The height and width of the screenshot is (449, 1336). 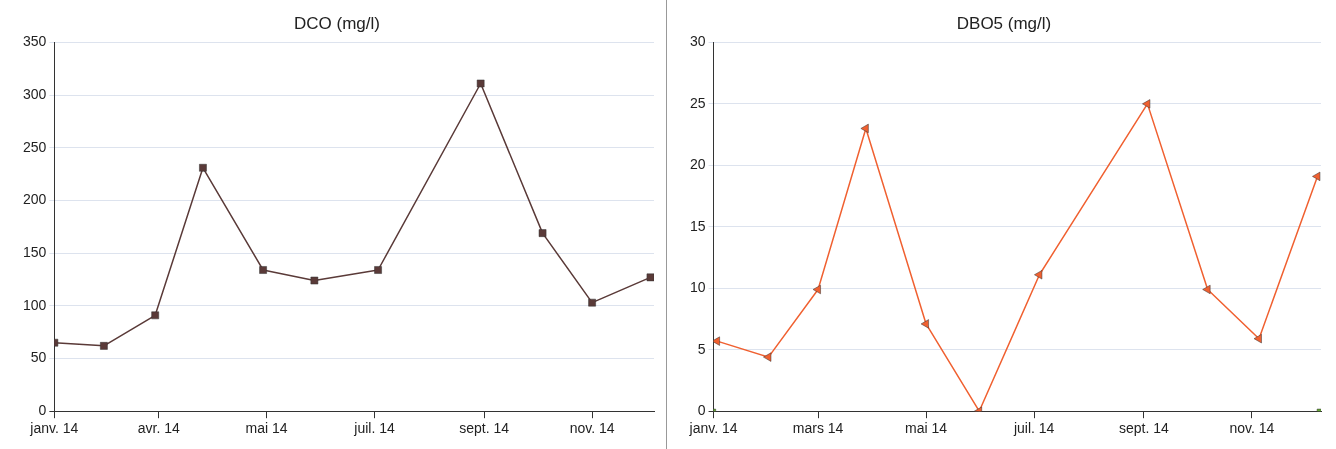 What do you see at coordinates (701, 348) in the screenshot?
I see `y-tick-label: 5` at bounding box center [701, 348].